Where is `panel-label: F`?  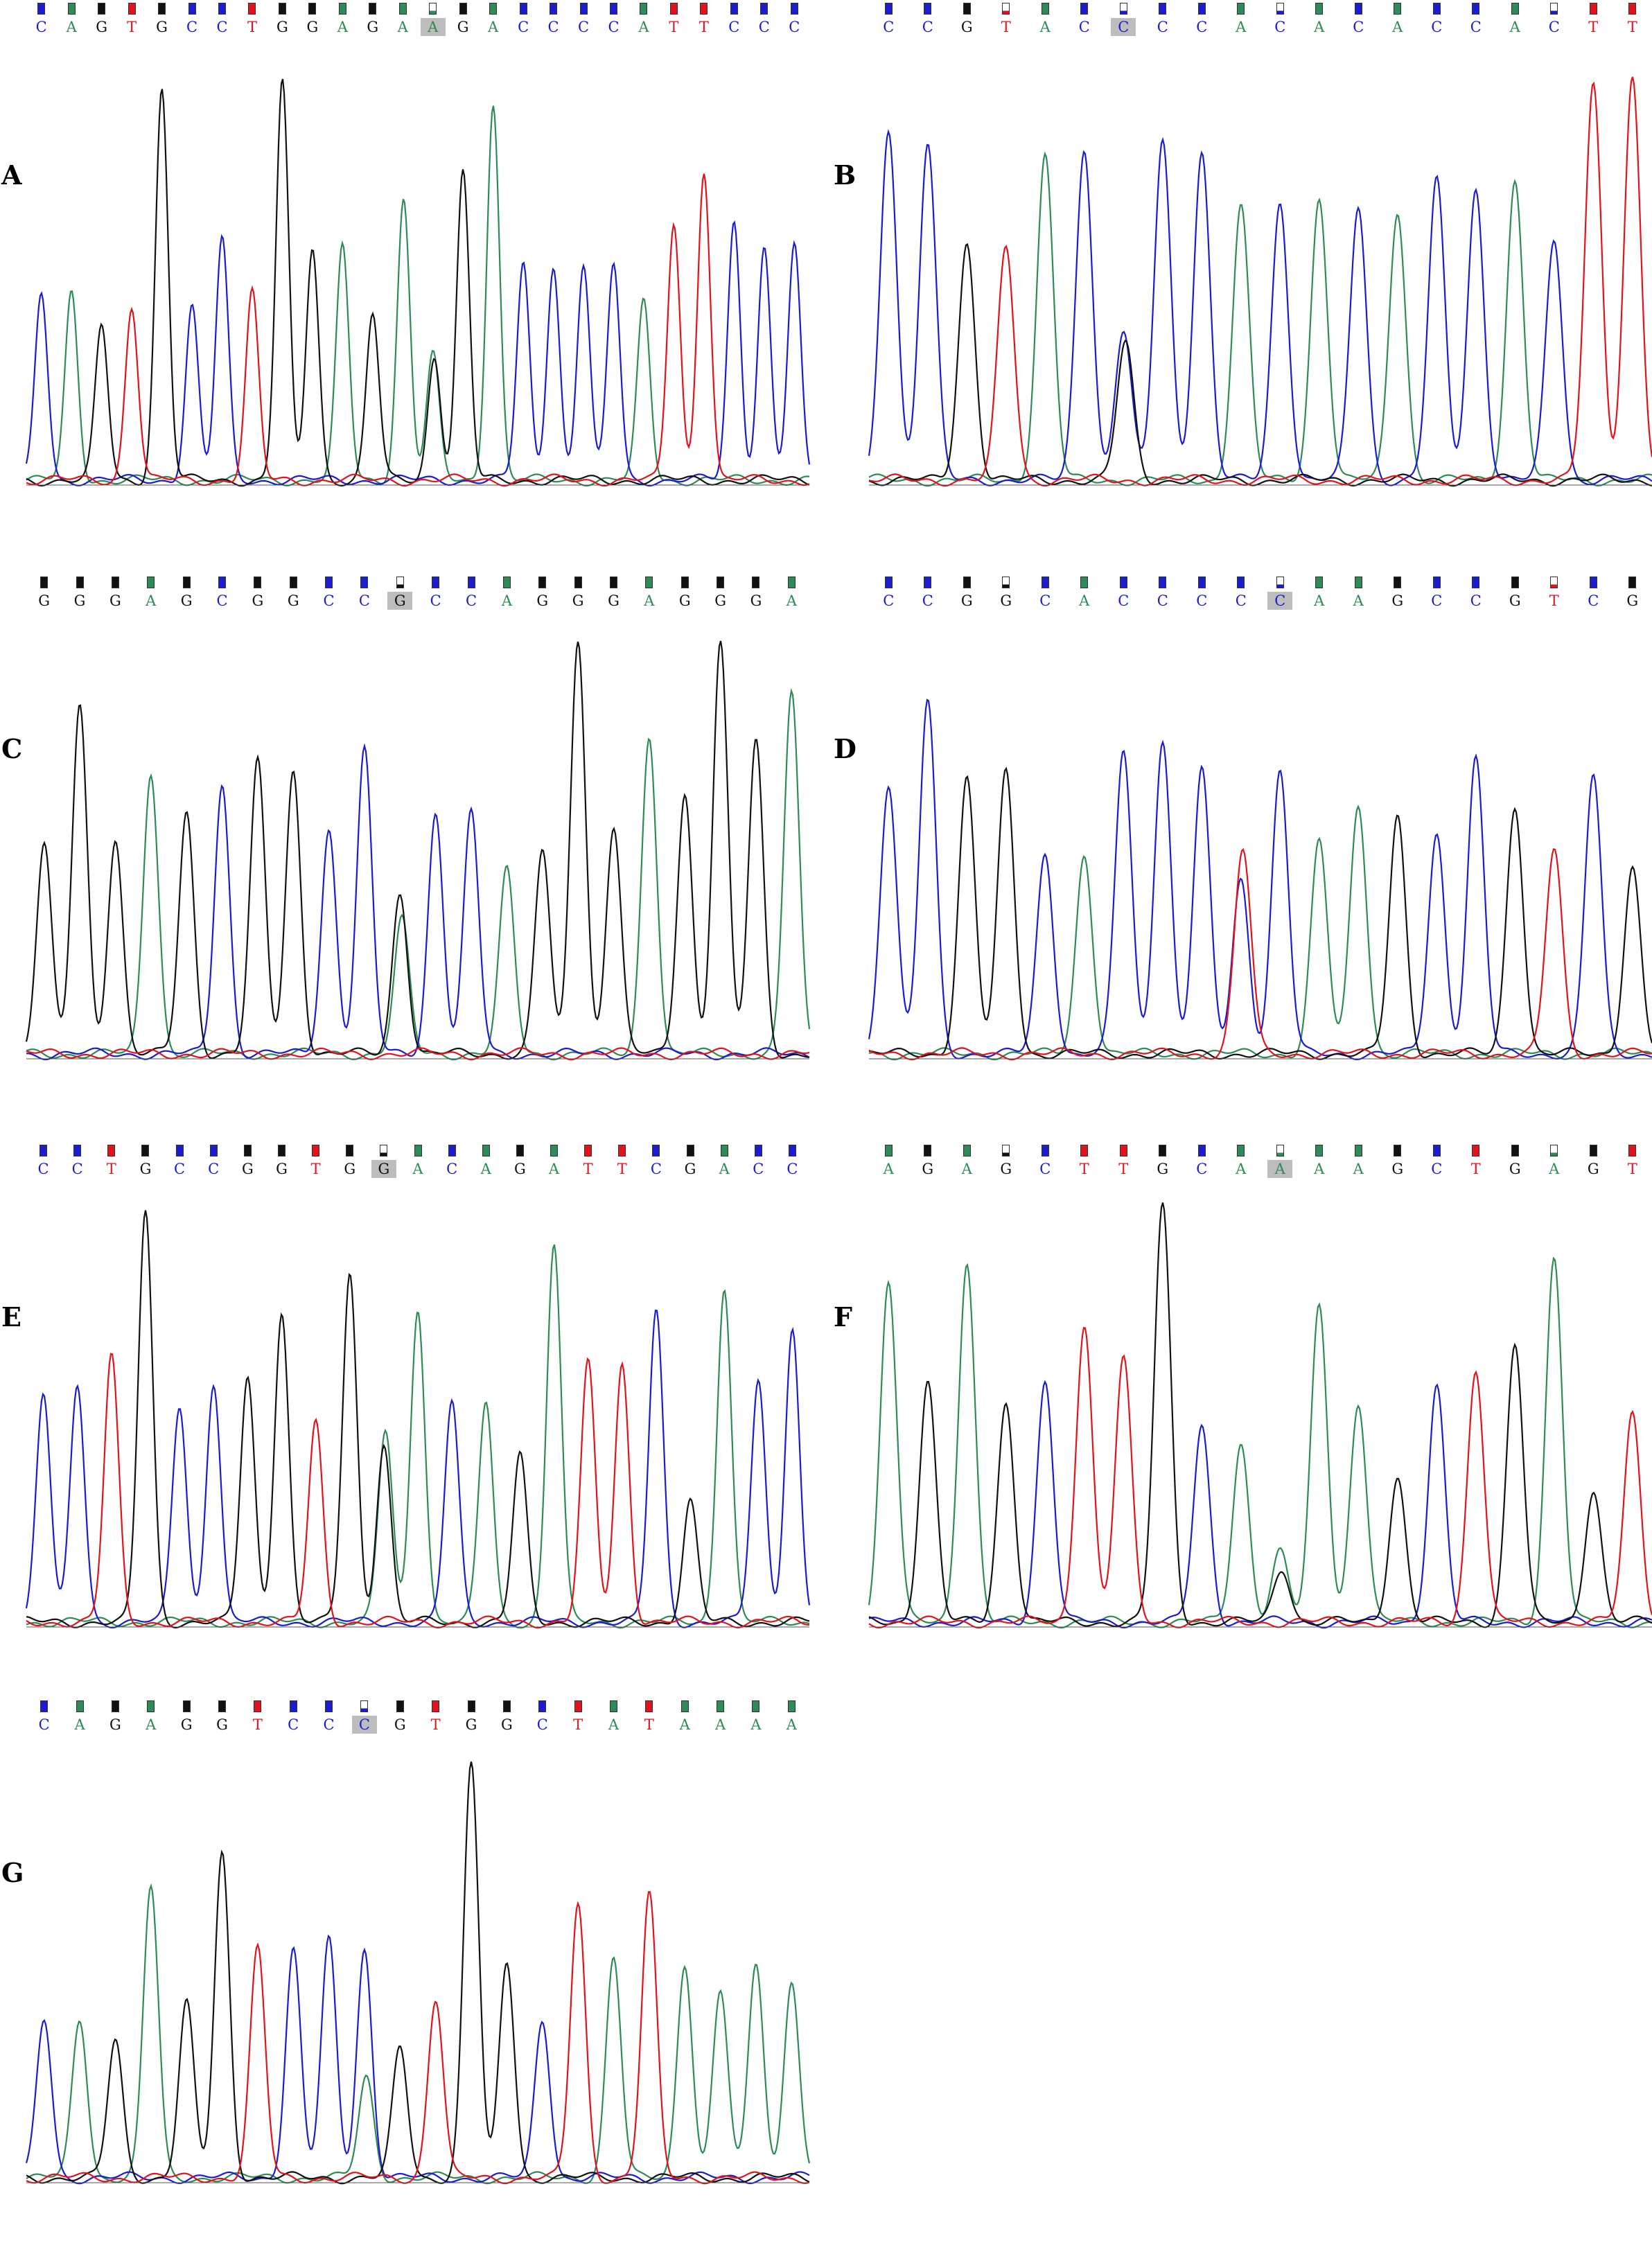
panel-label: F is located at coordinates (843, 1316).